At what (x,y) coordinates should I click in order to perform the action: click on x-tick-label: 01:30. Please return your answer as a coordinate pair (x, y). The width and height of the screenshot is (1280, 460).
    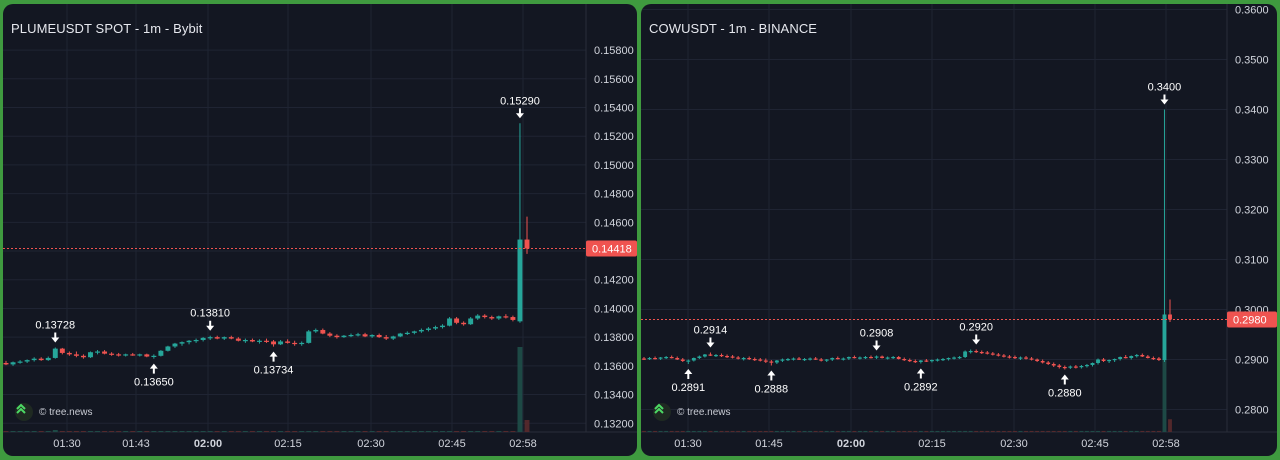
    Looking at the image, I should click on (688, 444).